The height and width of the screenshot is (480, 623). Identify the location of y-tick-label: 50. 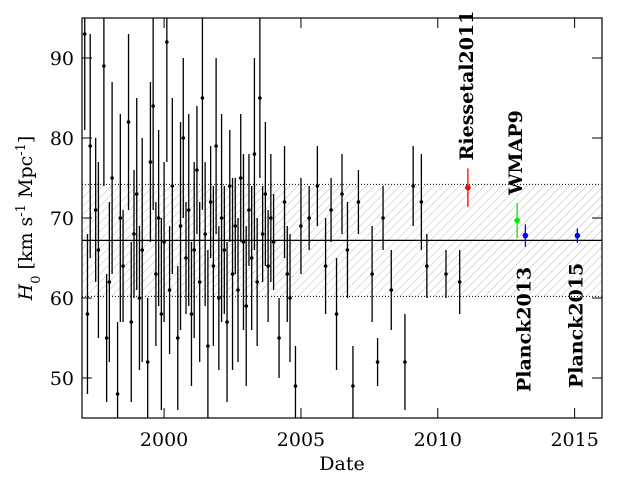
(62, 379).